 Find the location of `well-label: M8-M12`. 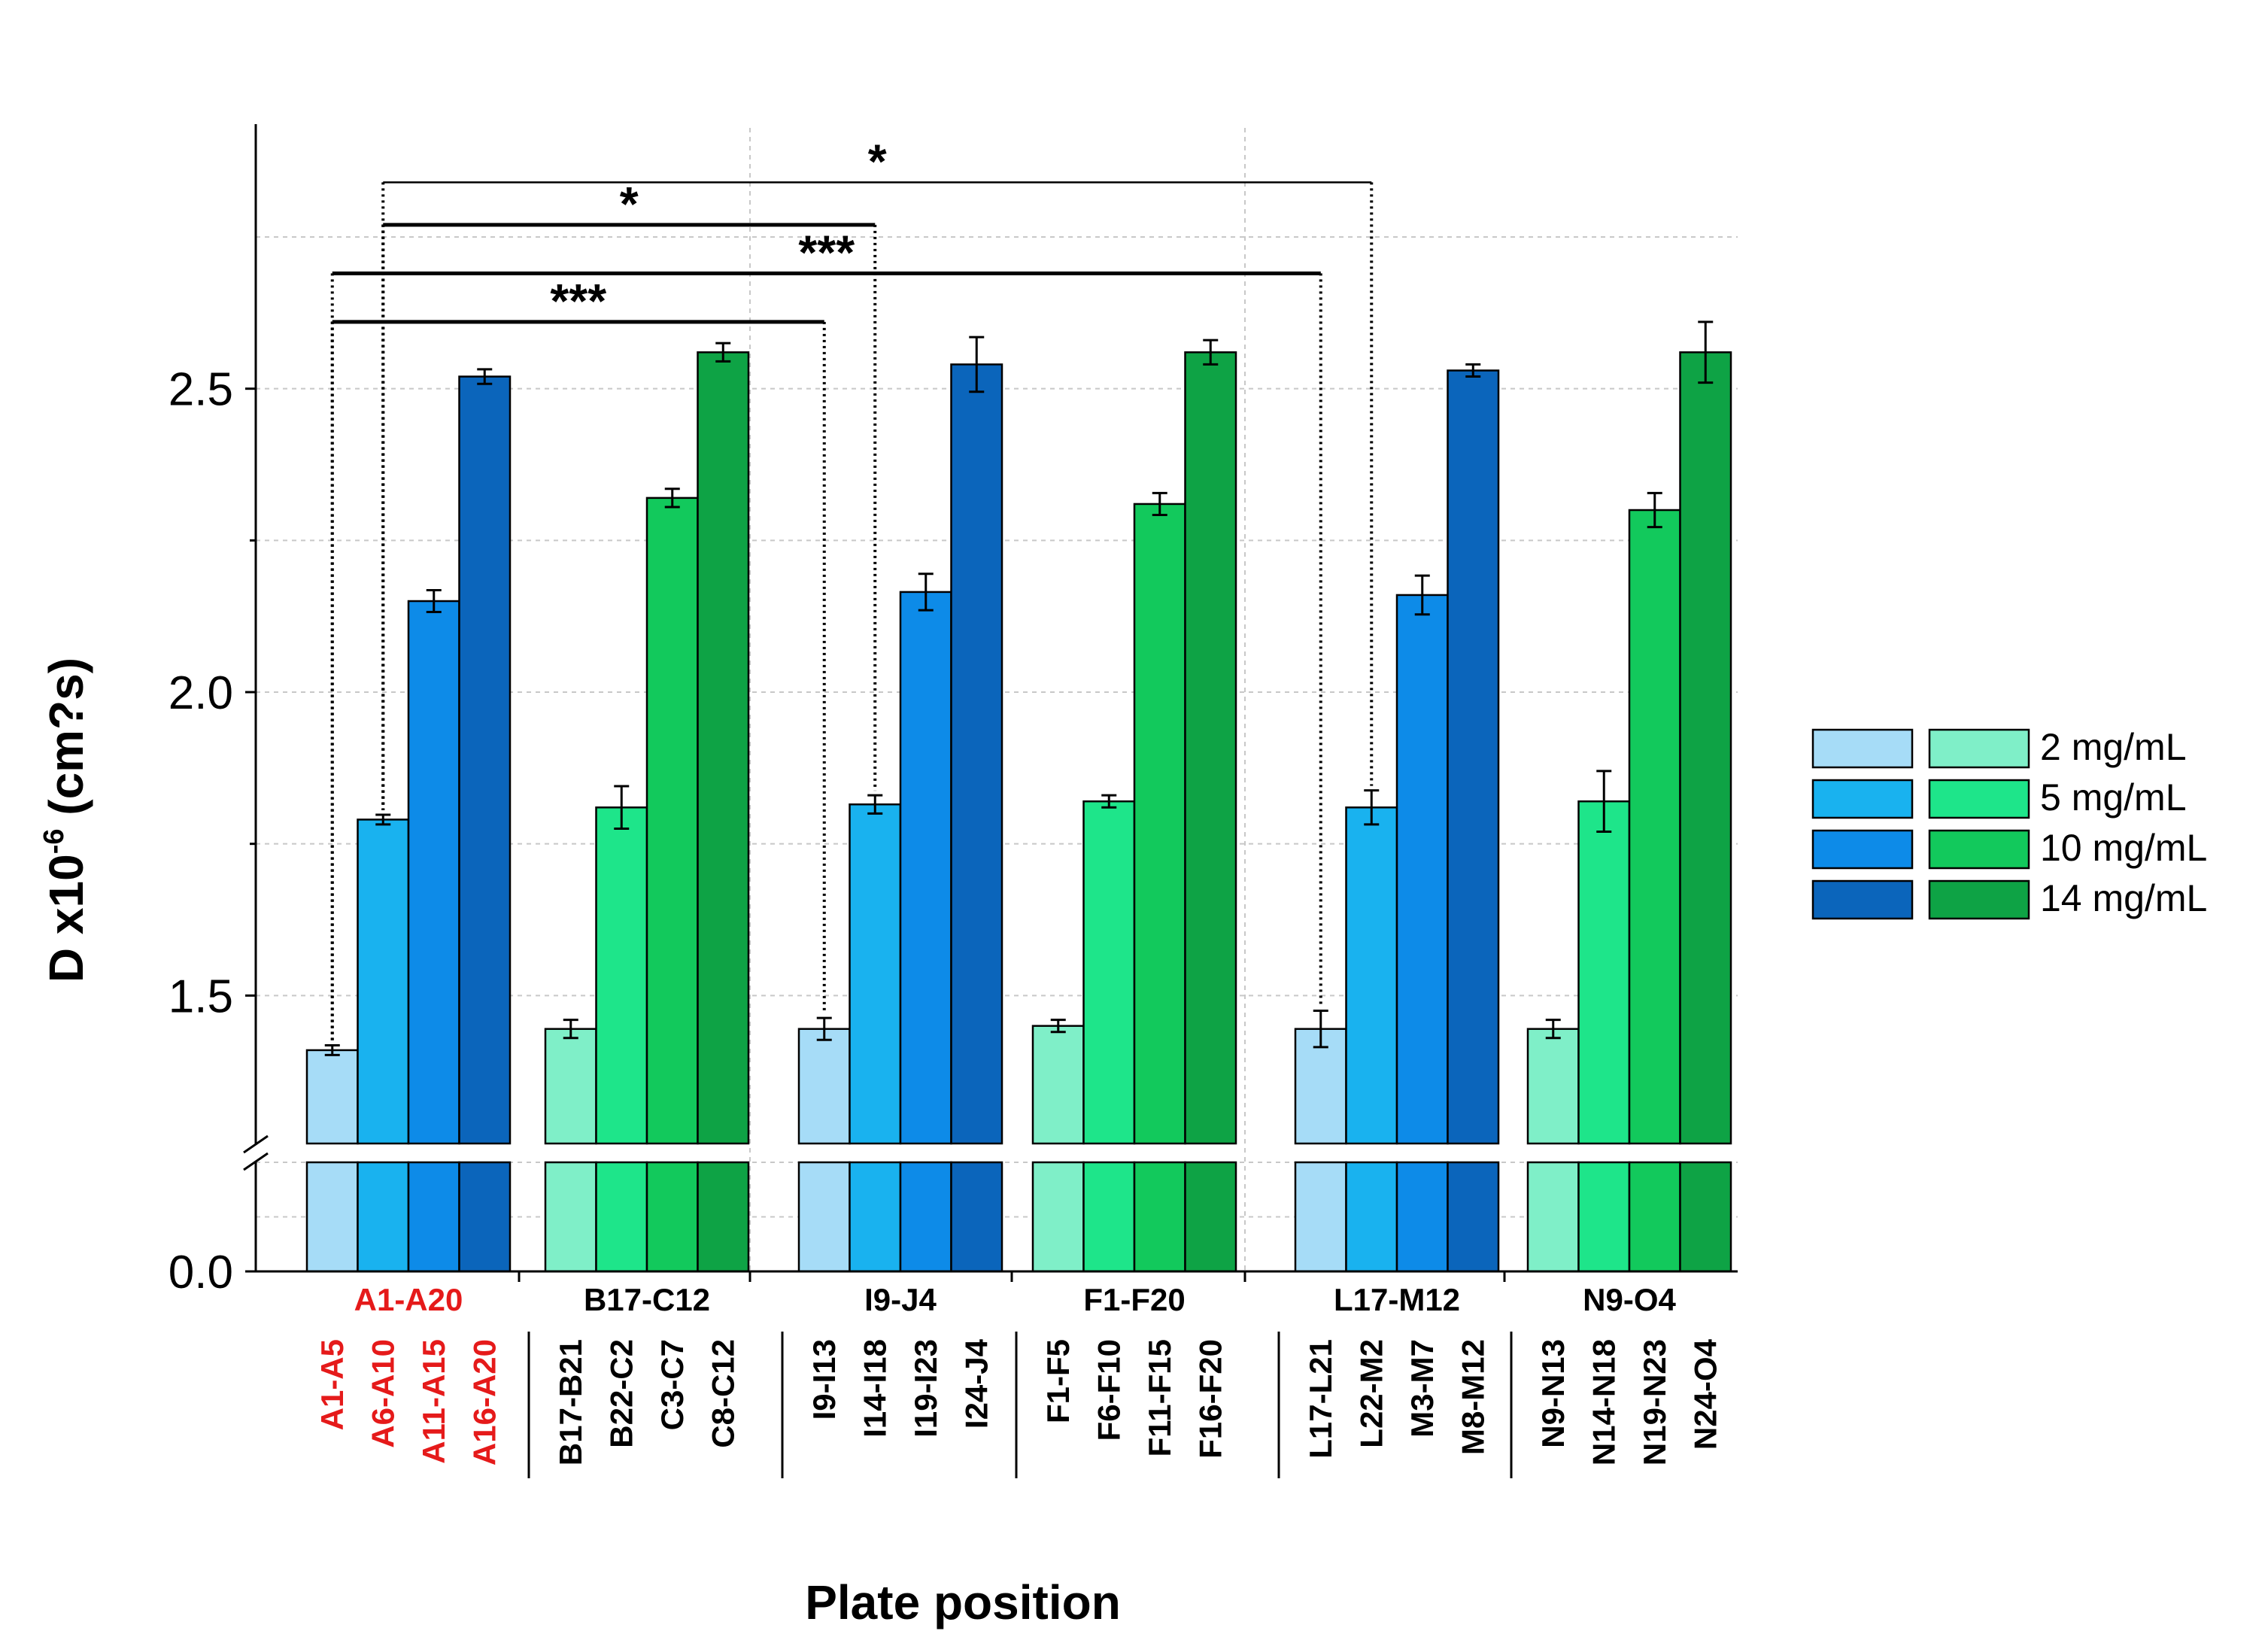

well-label: M8-M12 is located at coordinates (1472, 1397).